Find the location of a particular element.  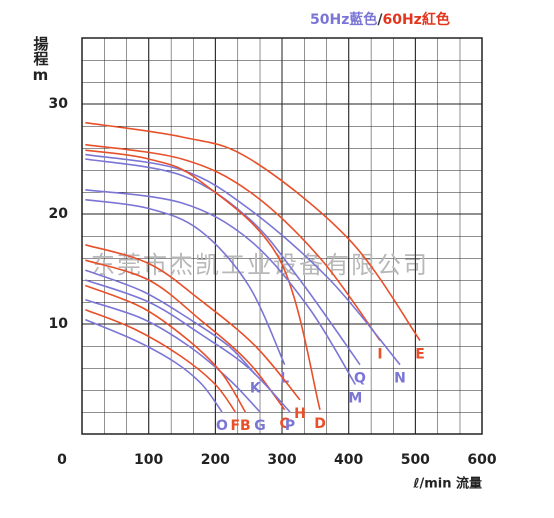

legend: 50Hz藍色/60Hz紅色 is located at coordinates (380, 19).